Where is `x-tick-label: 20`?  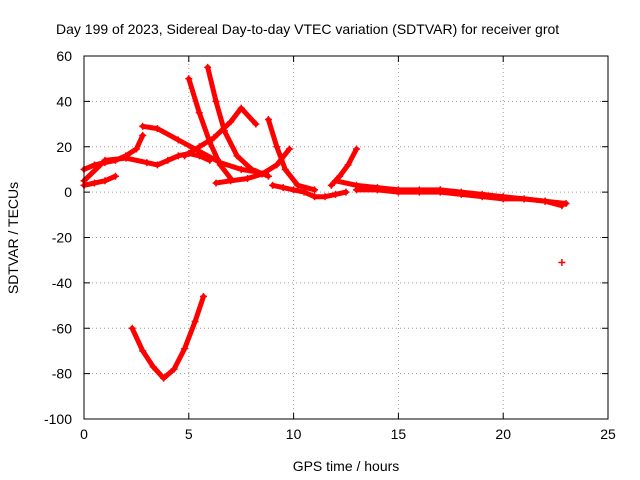
x-tick-label: 20 is located at coordinates (503, 434).